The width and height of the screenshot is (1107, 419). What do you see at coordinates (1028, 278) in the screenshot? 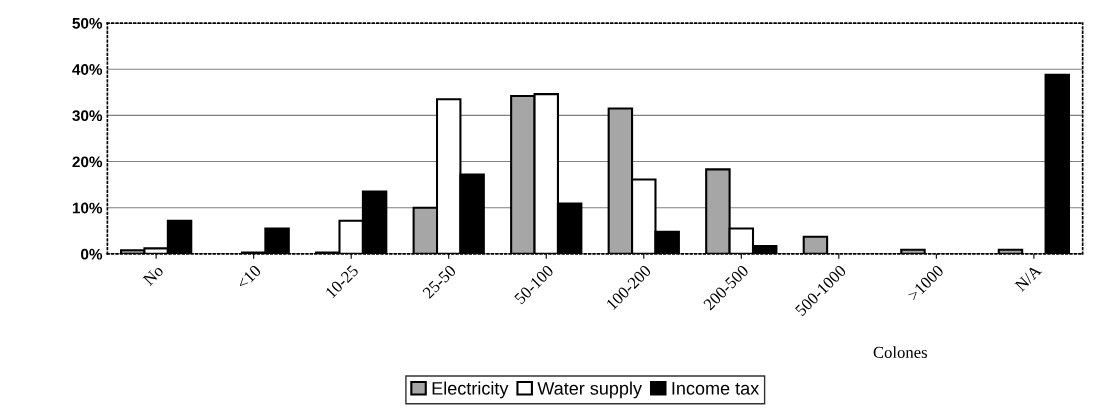
I see `x-tick-label: N/A` at bounding box center [1028, 278].